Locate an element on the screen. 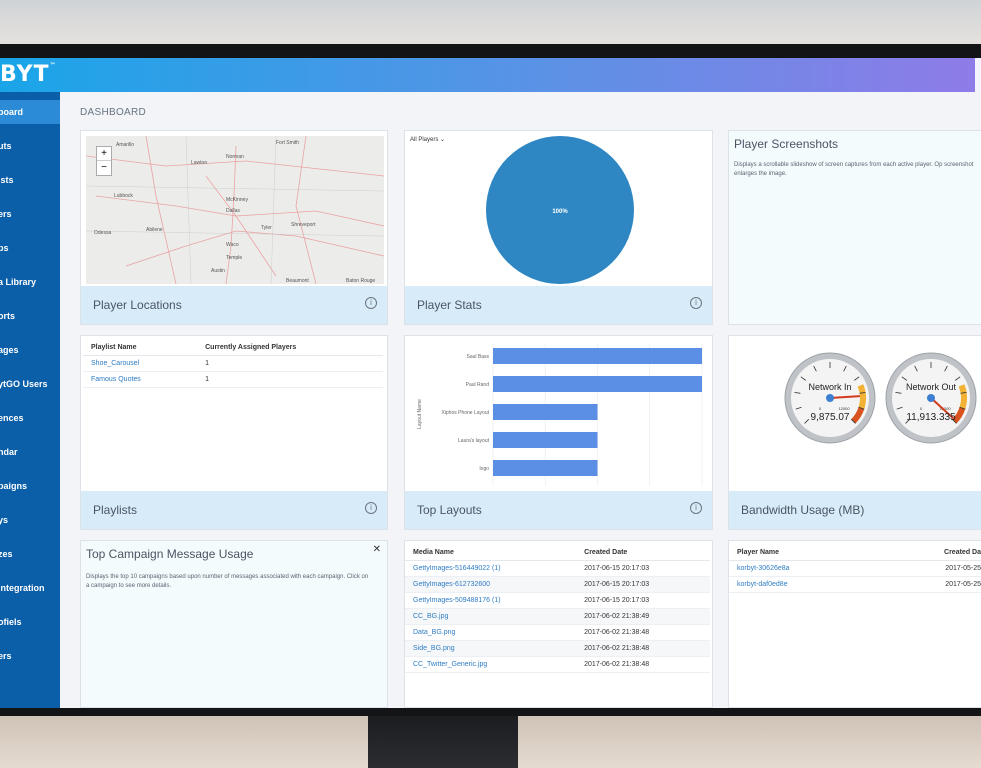  column-header: Media Name is located at coordinates (491, 553).